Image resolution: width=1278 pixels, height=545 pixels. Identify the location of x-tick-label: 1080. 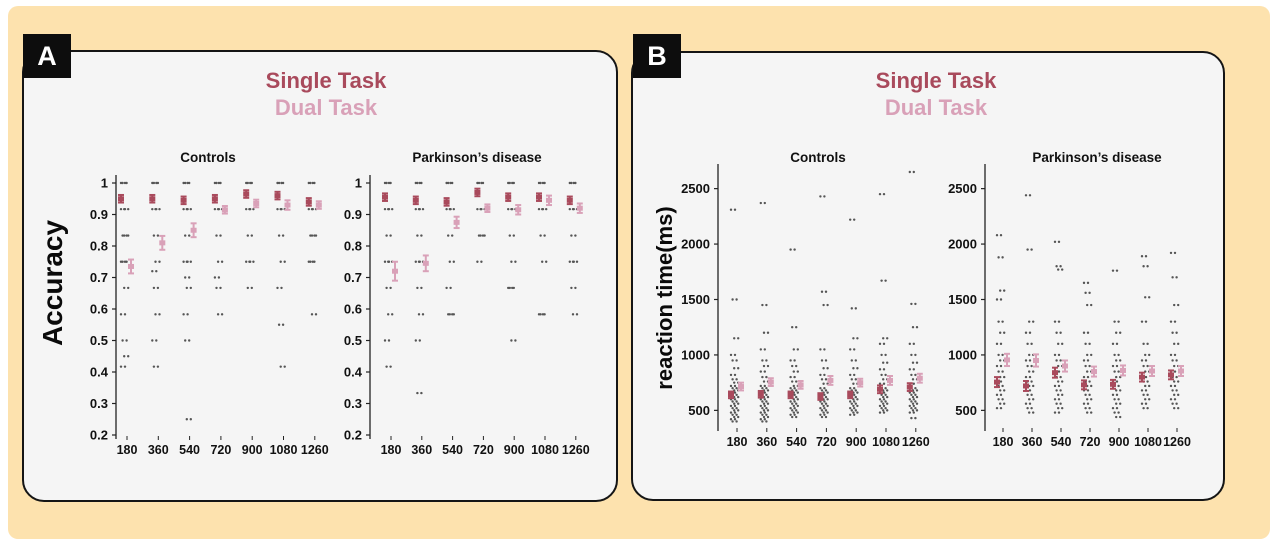
(1148, 442).